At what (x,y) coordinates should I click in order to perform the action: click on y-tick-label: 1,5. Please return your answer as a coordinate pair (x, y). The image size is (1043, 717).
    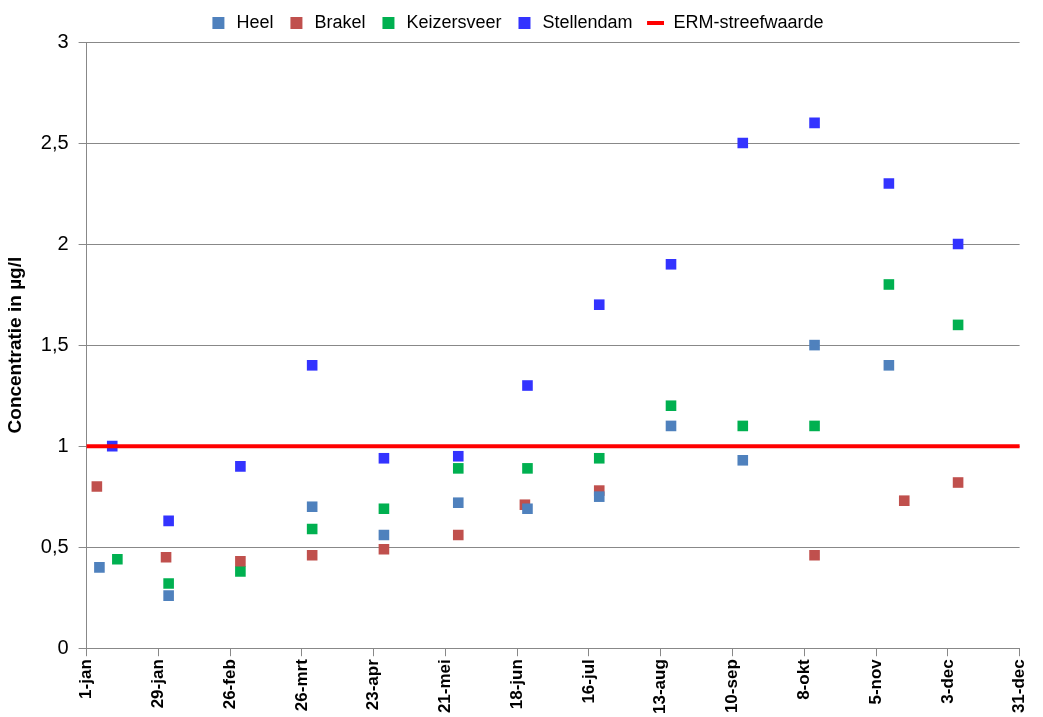
    Looking at the image, I should click on (54, 343).